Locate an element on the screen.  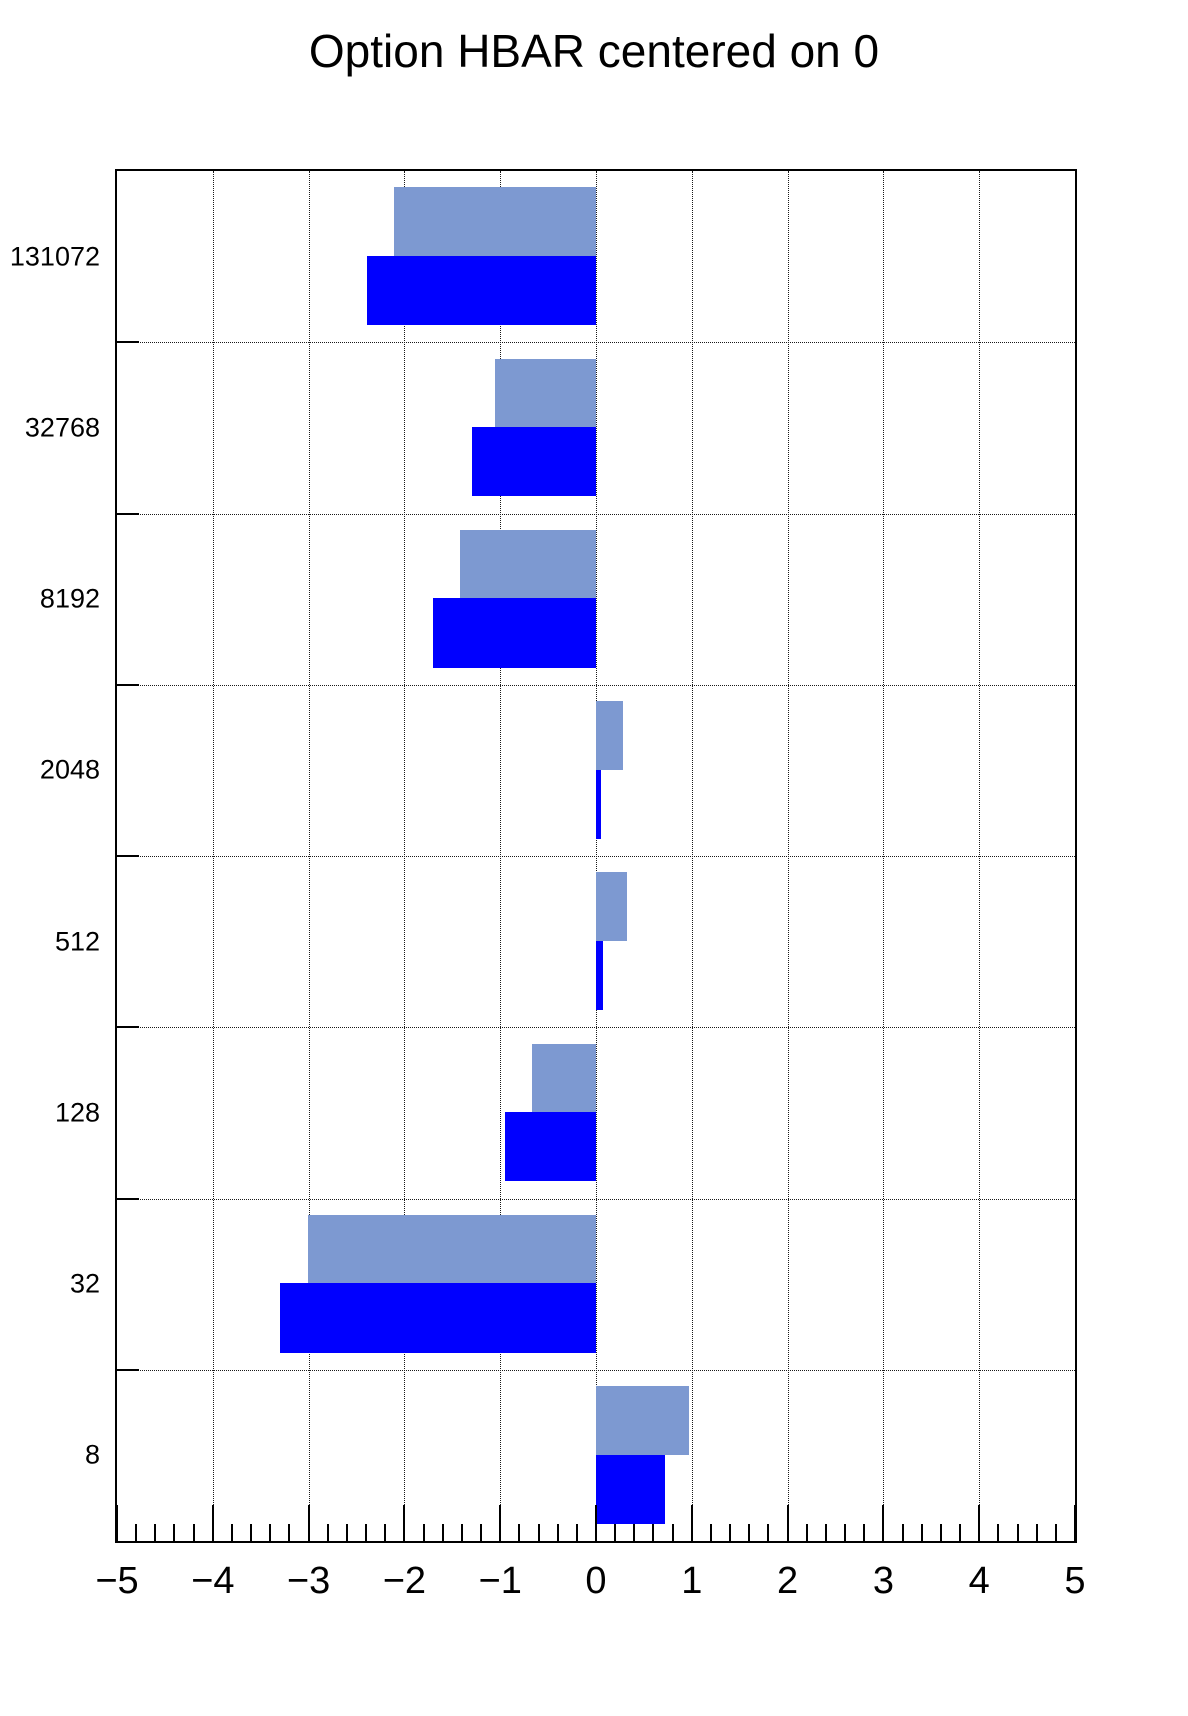
x-tick-label: −2 is located at coordinates (404, 1581).